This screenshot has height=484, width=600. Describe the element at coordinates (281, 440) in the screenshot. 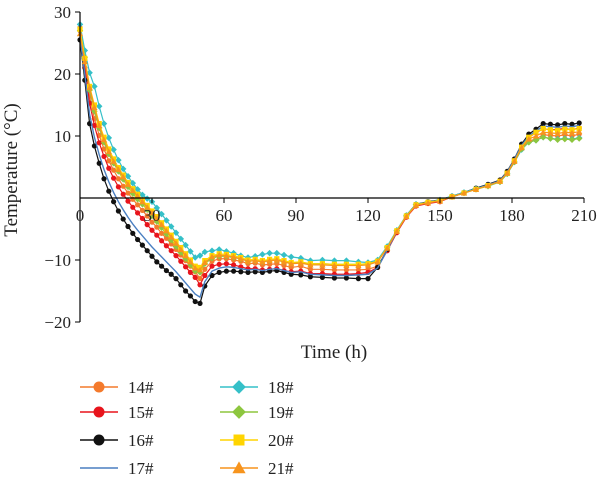

I see `legend-label: 20#` at that location.